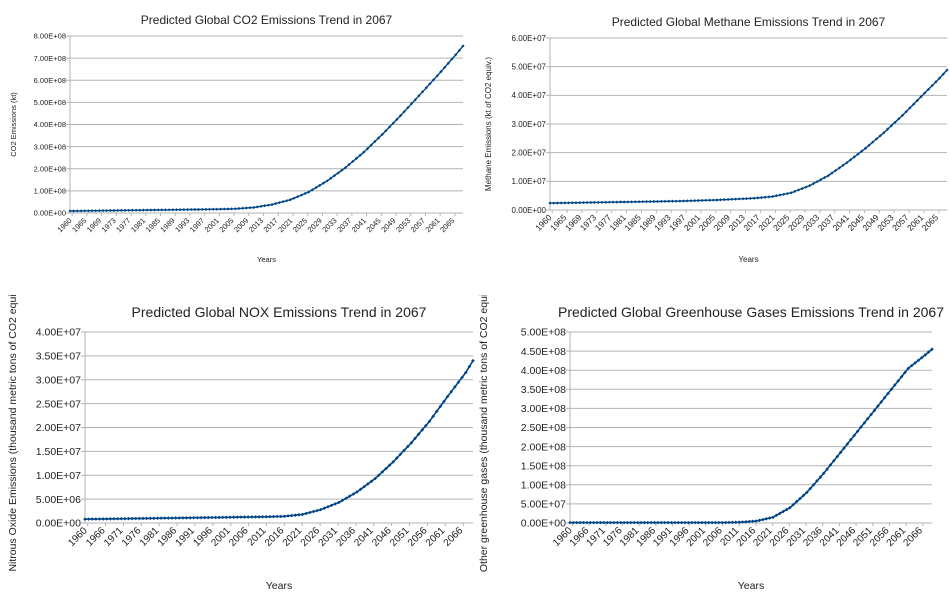 The image size is (950, 595). What do you see at coordinates (329, 537) in the screenshot?
I see `x-tick-label: 2031` at bounding box center [329, 537].